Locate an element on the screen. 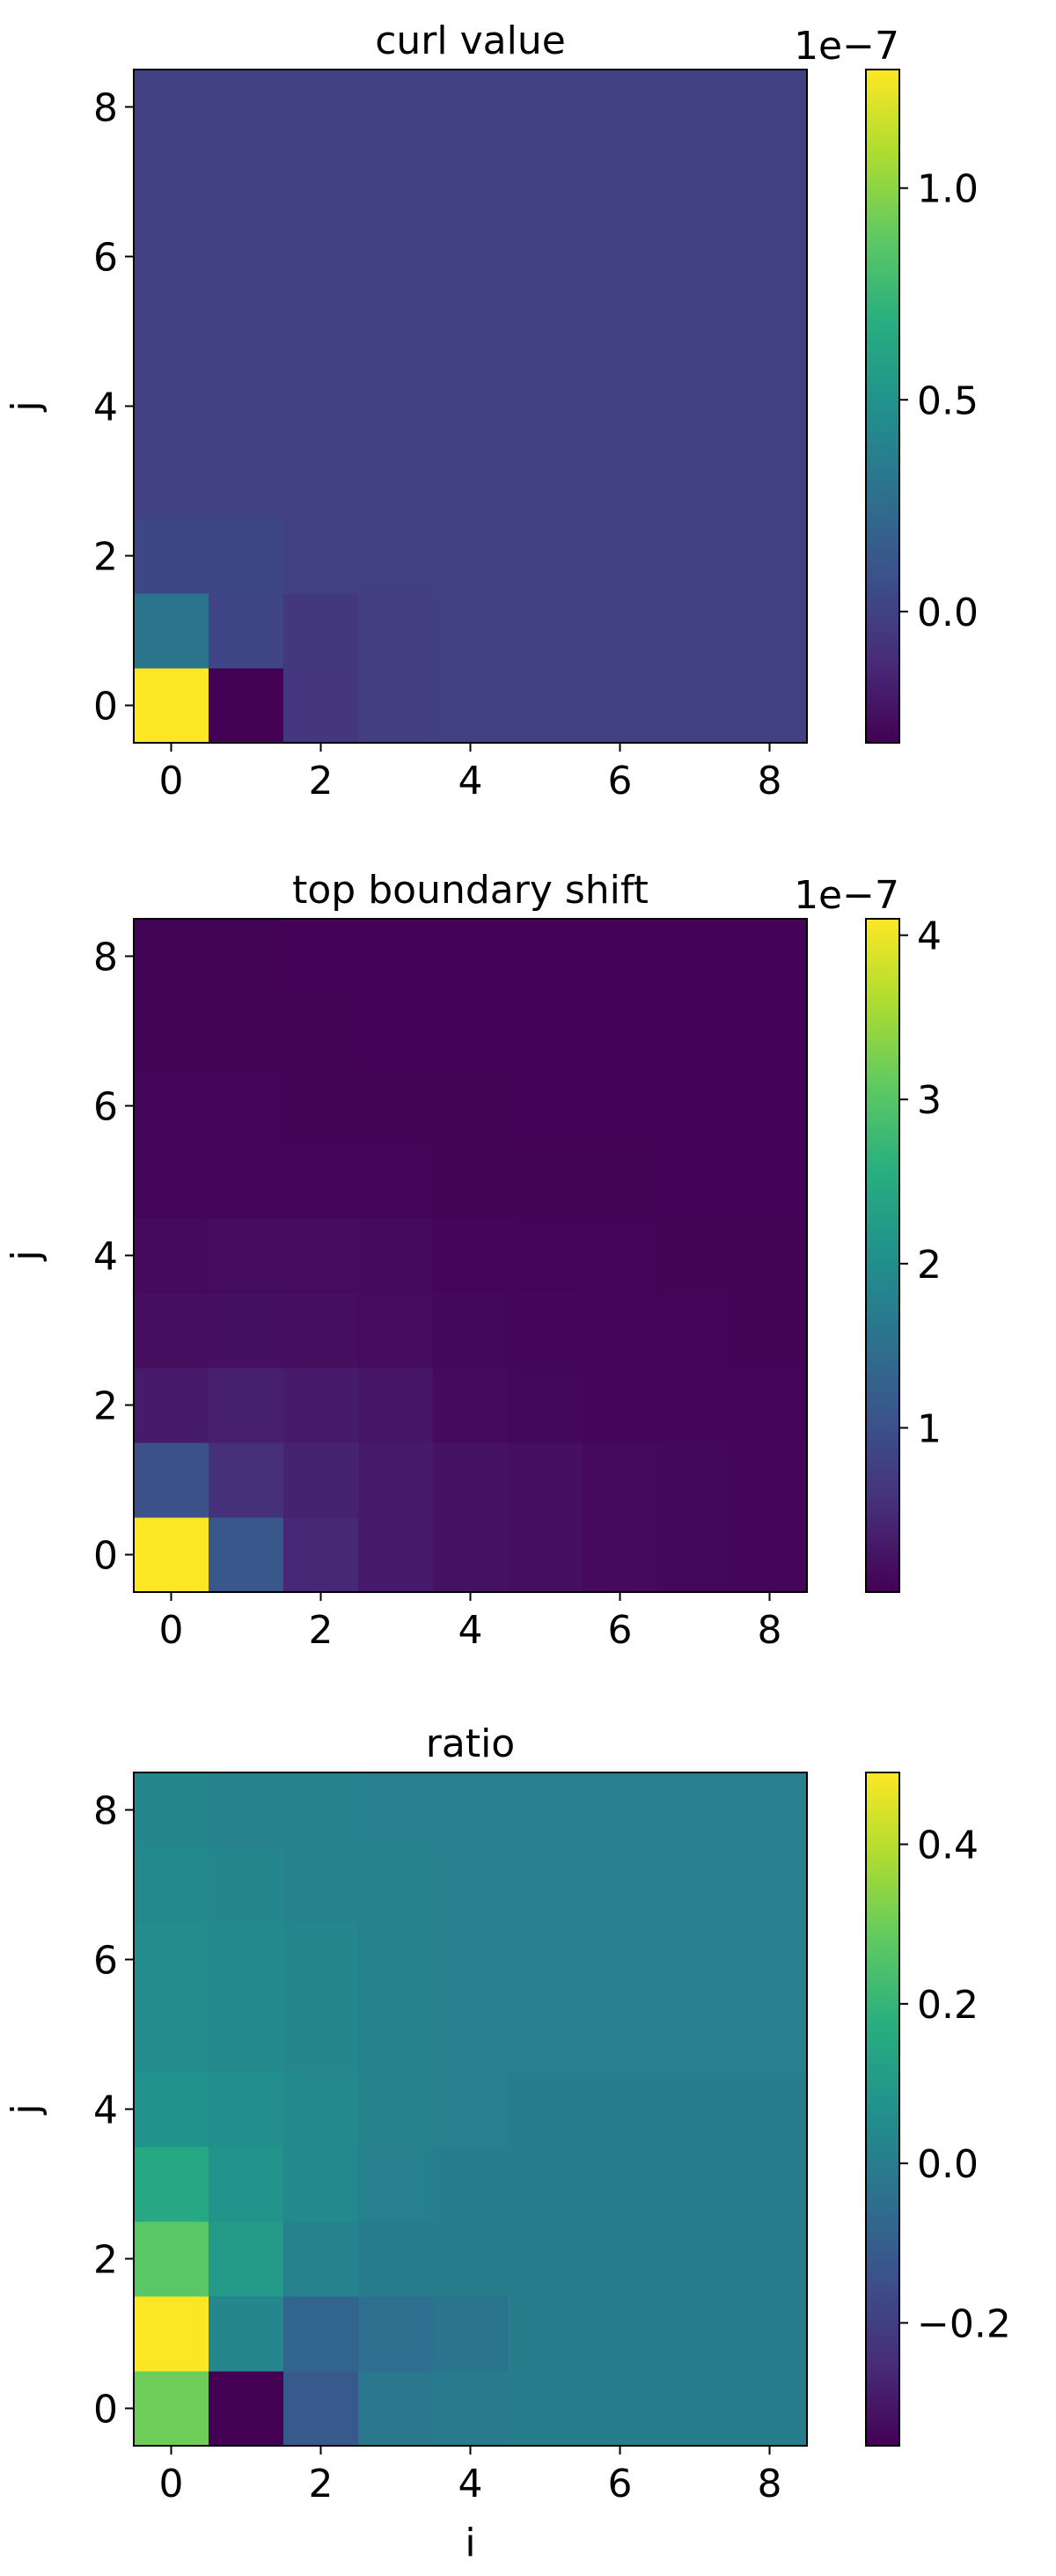 This screenshot has height=2576, width=1056. colorbar-tick-label: 2 is located at coordinates (929, 1265).